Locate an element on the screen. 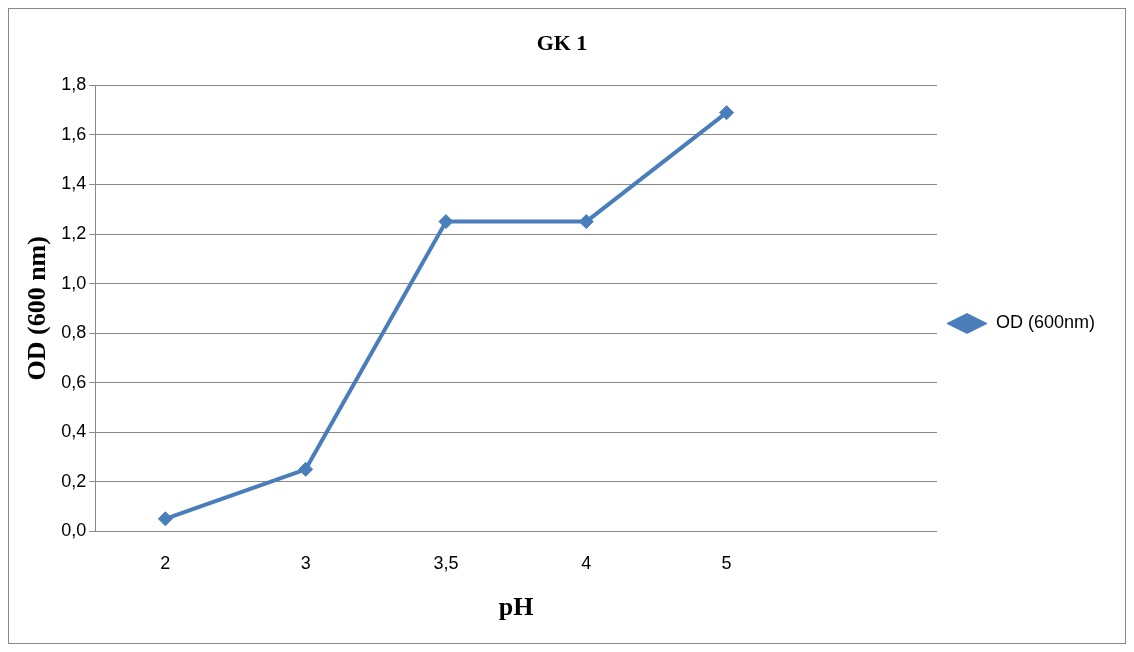 Image resolution: width=1134 pixels, height=652 pixels. x-tick-label: 2 is located at coordinates (165, 562).